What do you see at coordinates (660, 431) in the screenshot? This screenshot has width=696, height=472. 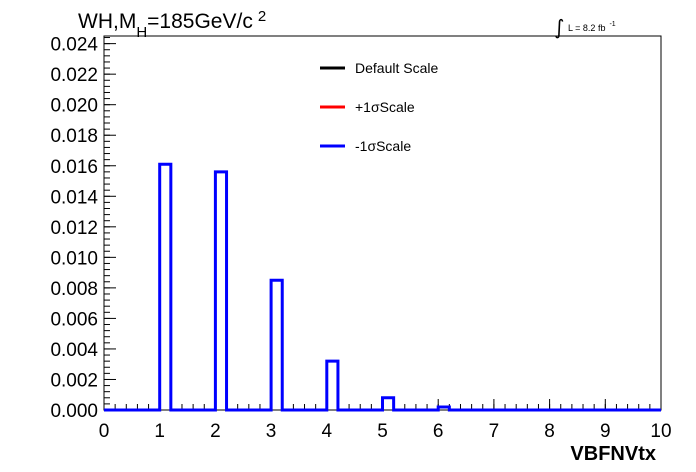 I see `x-tick-label: 10` at bounding box center [660, 431].